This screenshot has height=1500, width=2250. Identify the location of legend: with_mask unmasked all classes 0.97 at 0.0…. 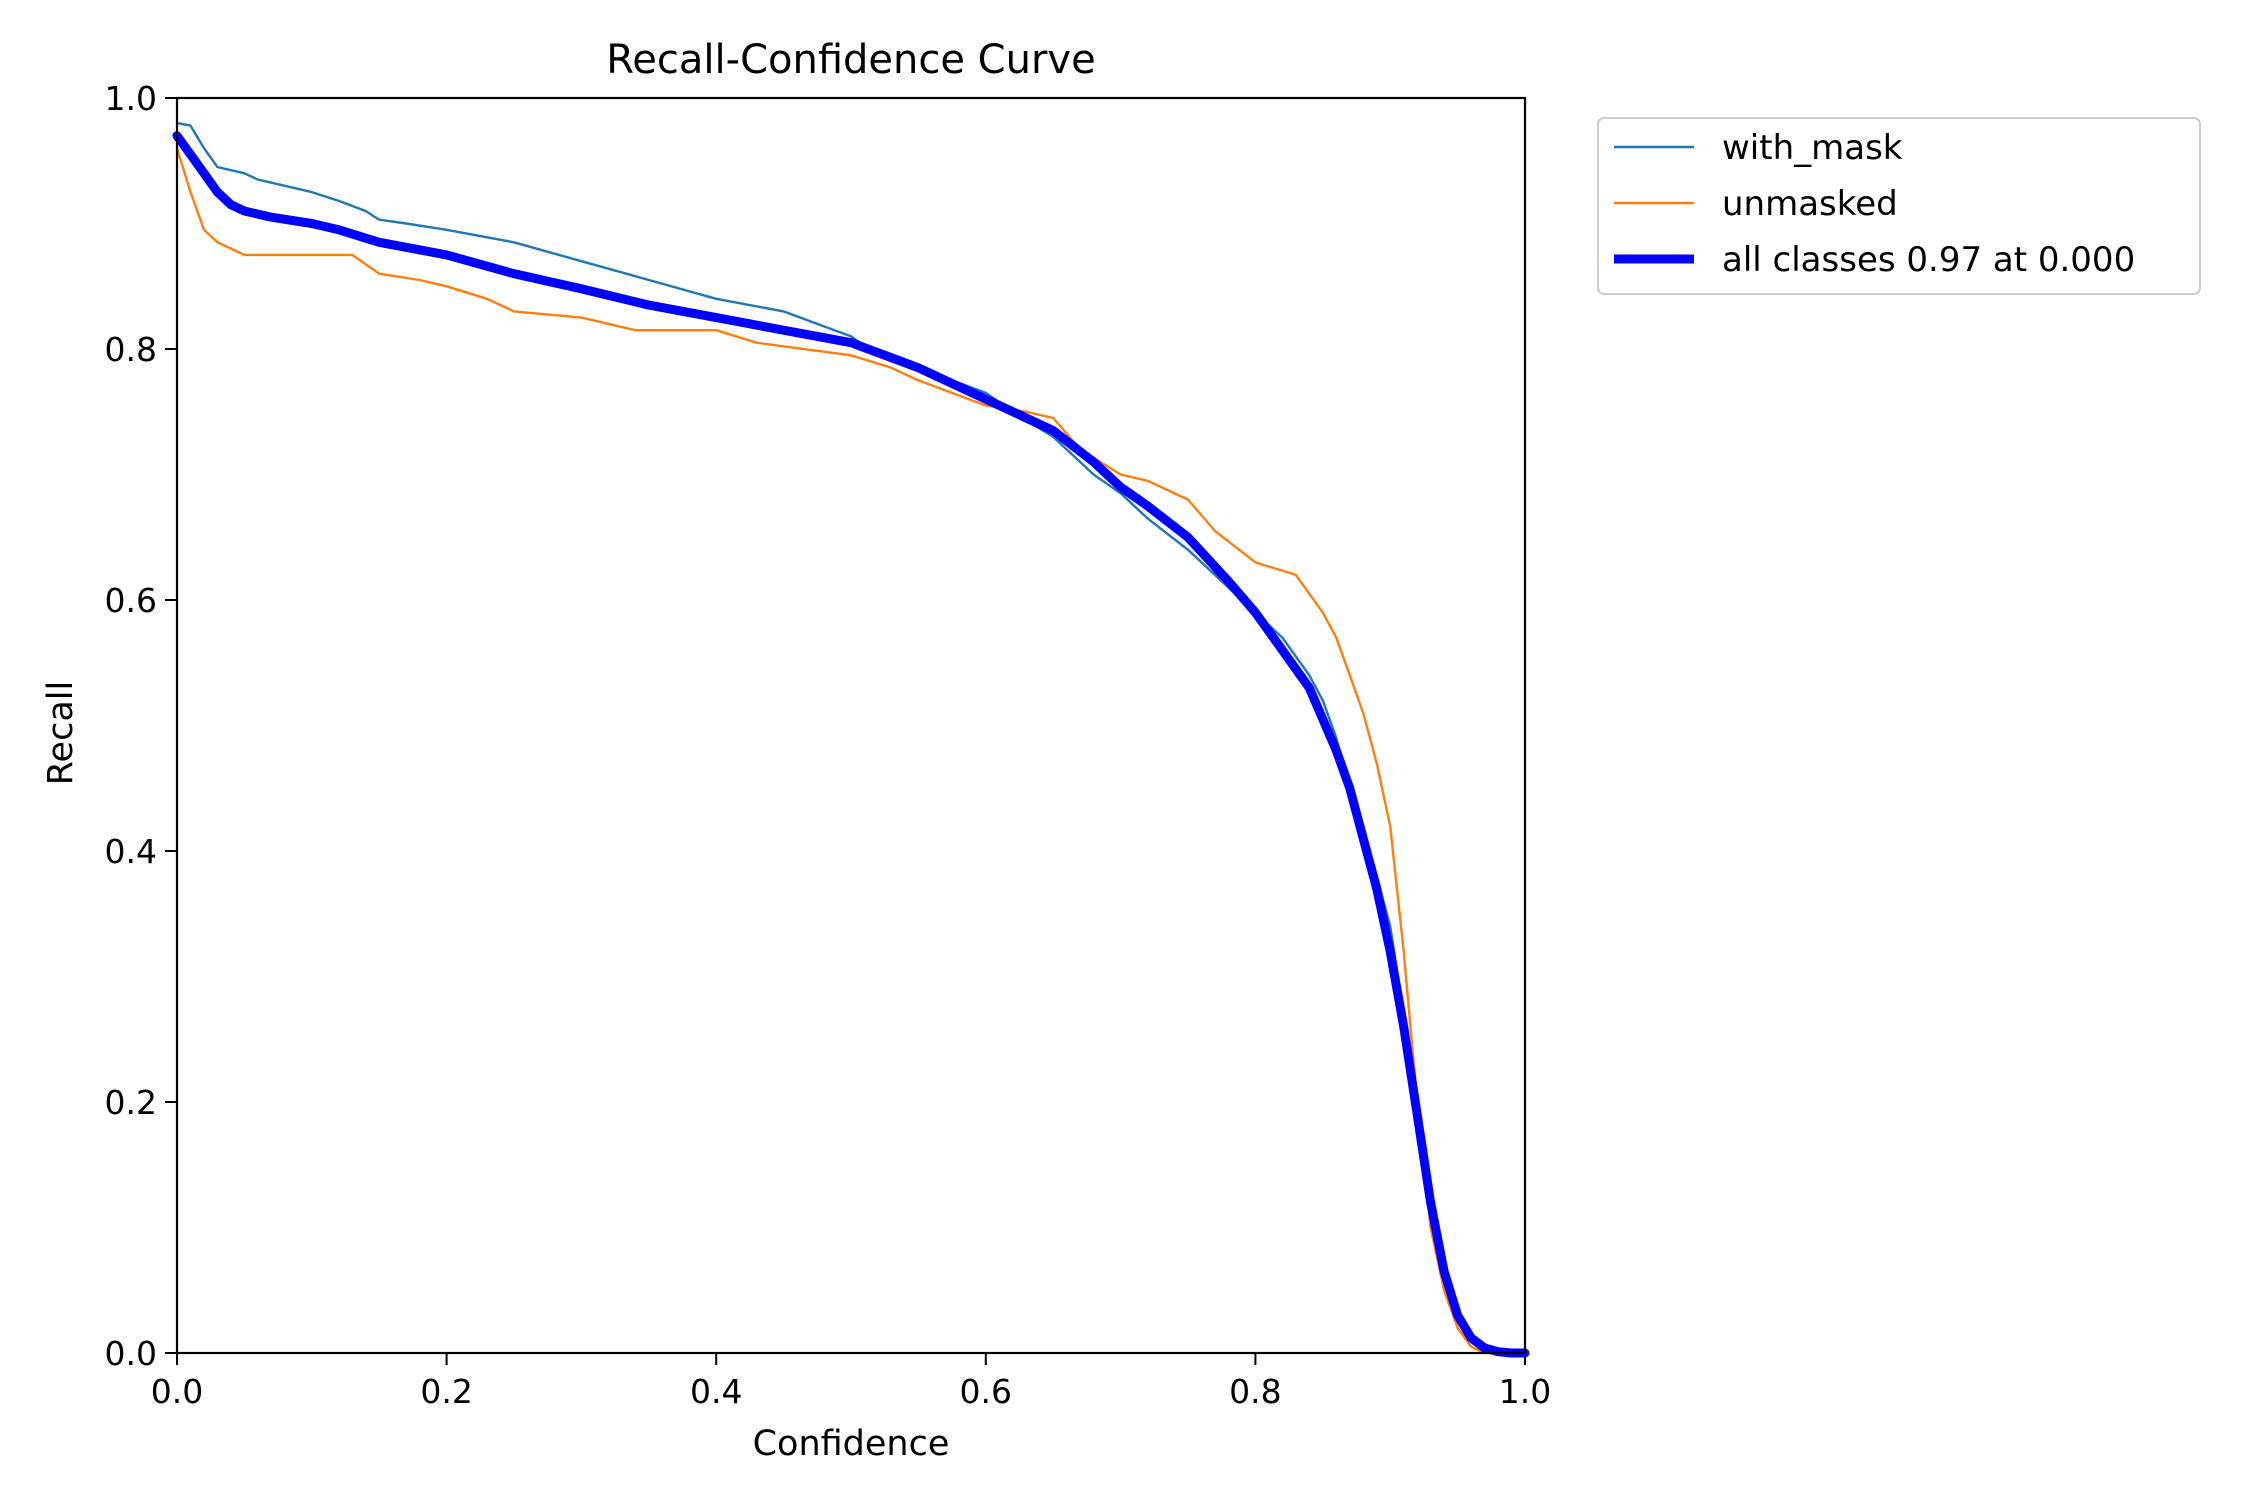
(1899, 206).